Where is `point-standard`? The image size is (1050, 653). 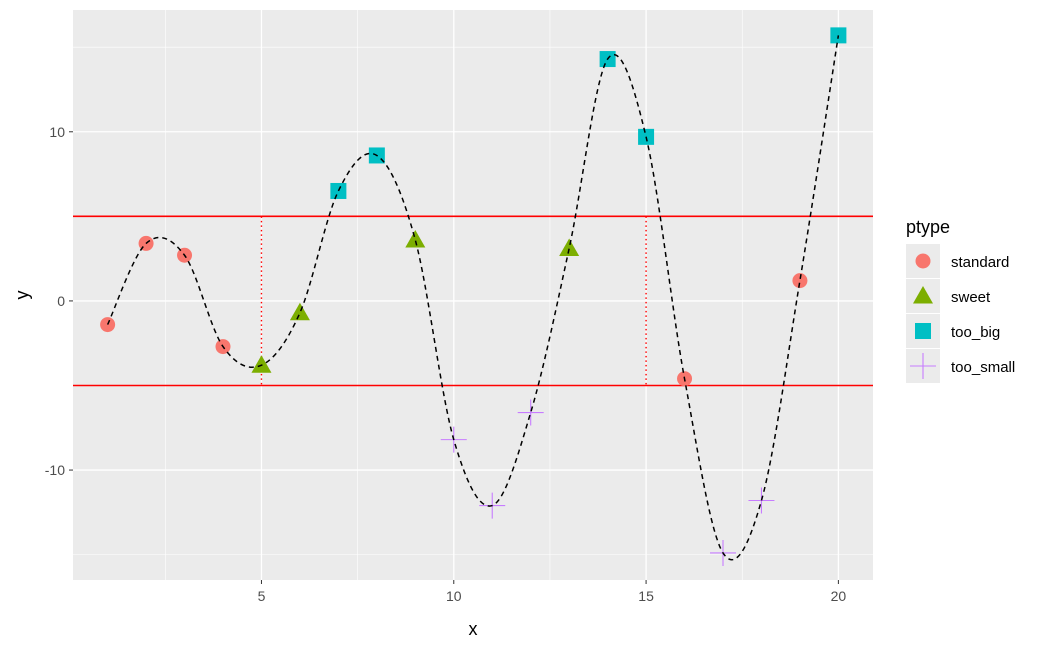 point-standard is located at coordinates (800, 281).